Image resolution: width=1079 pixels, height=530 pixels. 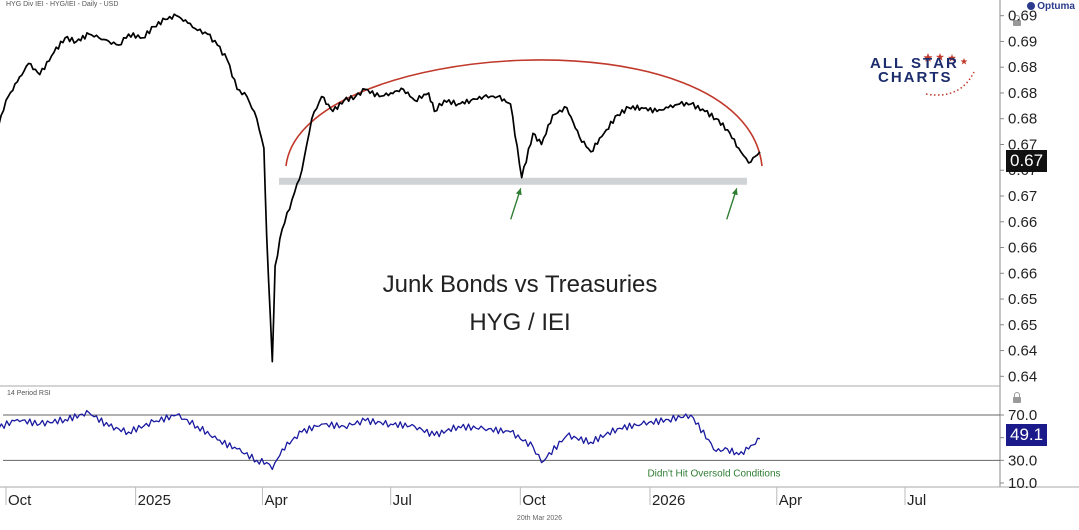 I want to click on symbol-header: HYG Div IEI - HYG/IEI - Daily - USD, so click(x=62, y=4).